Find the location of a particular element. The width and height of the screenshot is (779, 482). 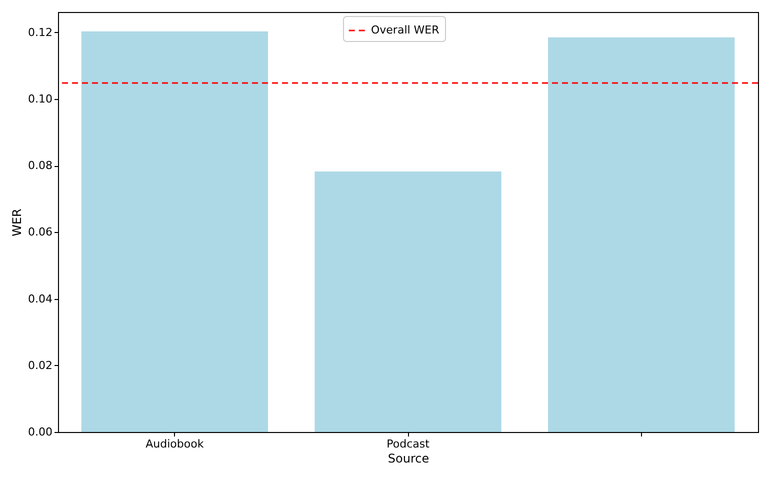

y-tick-label: 0.12 is located at coordinates (40, 32).